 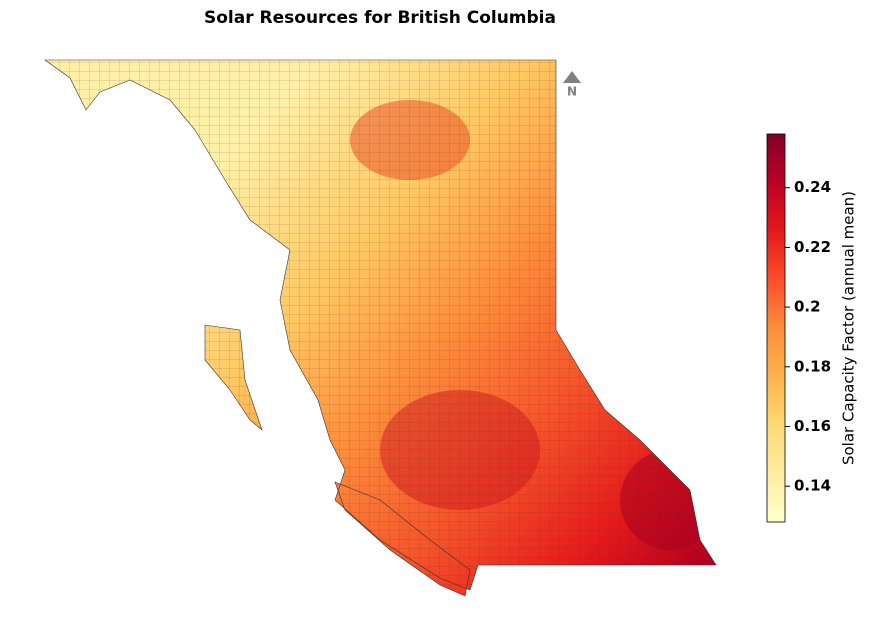 I want to click on colorbar-tick-label: 0.16, so click(x=812, y=426).